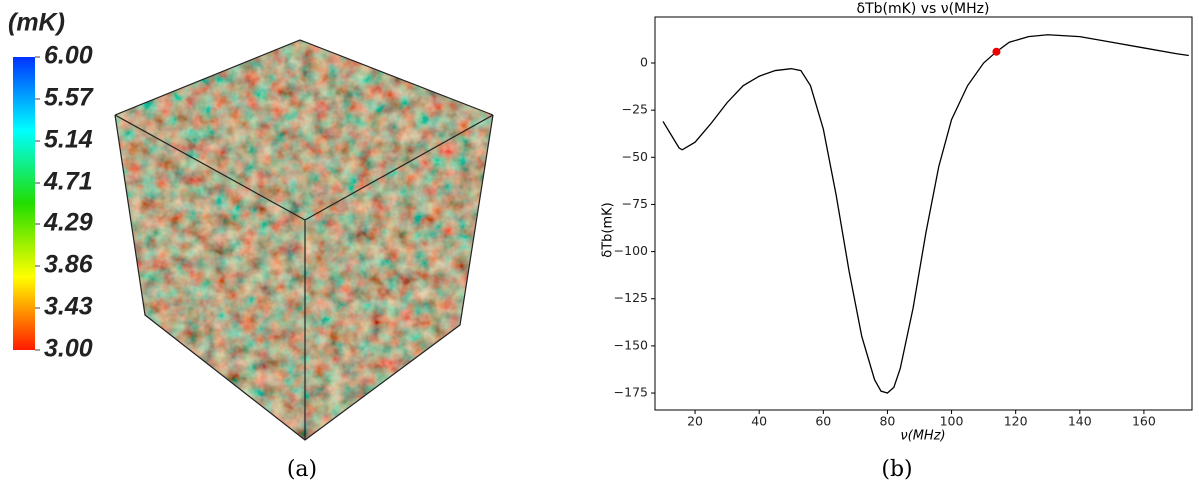  Describe the element at coordinates (635, 156) in the screenshot. I see `y-tick-label: −50` at that location.